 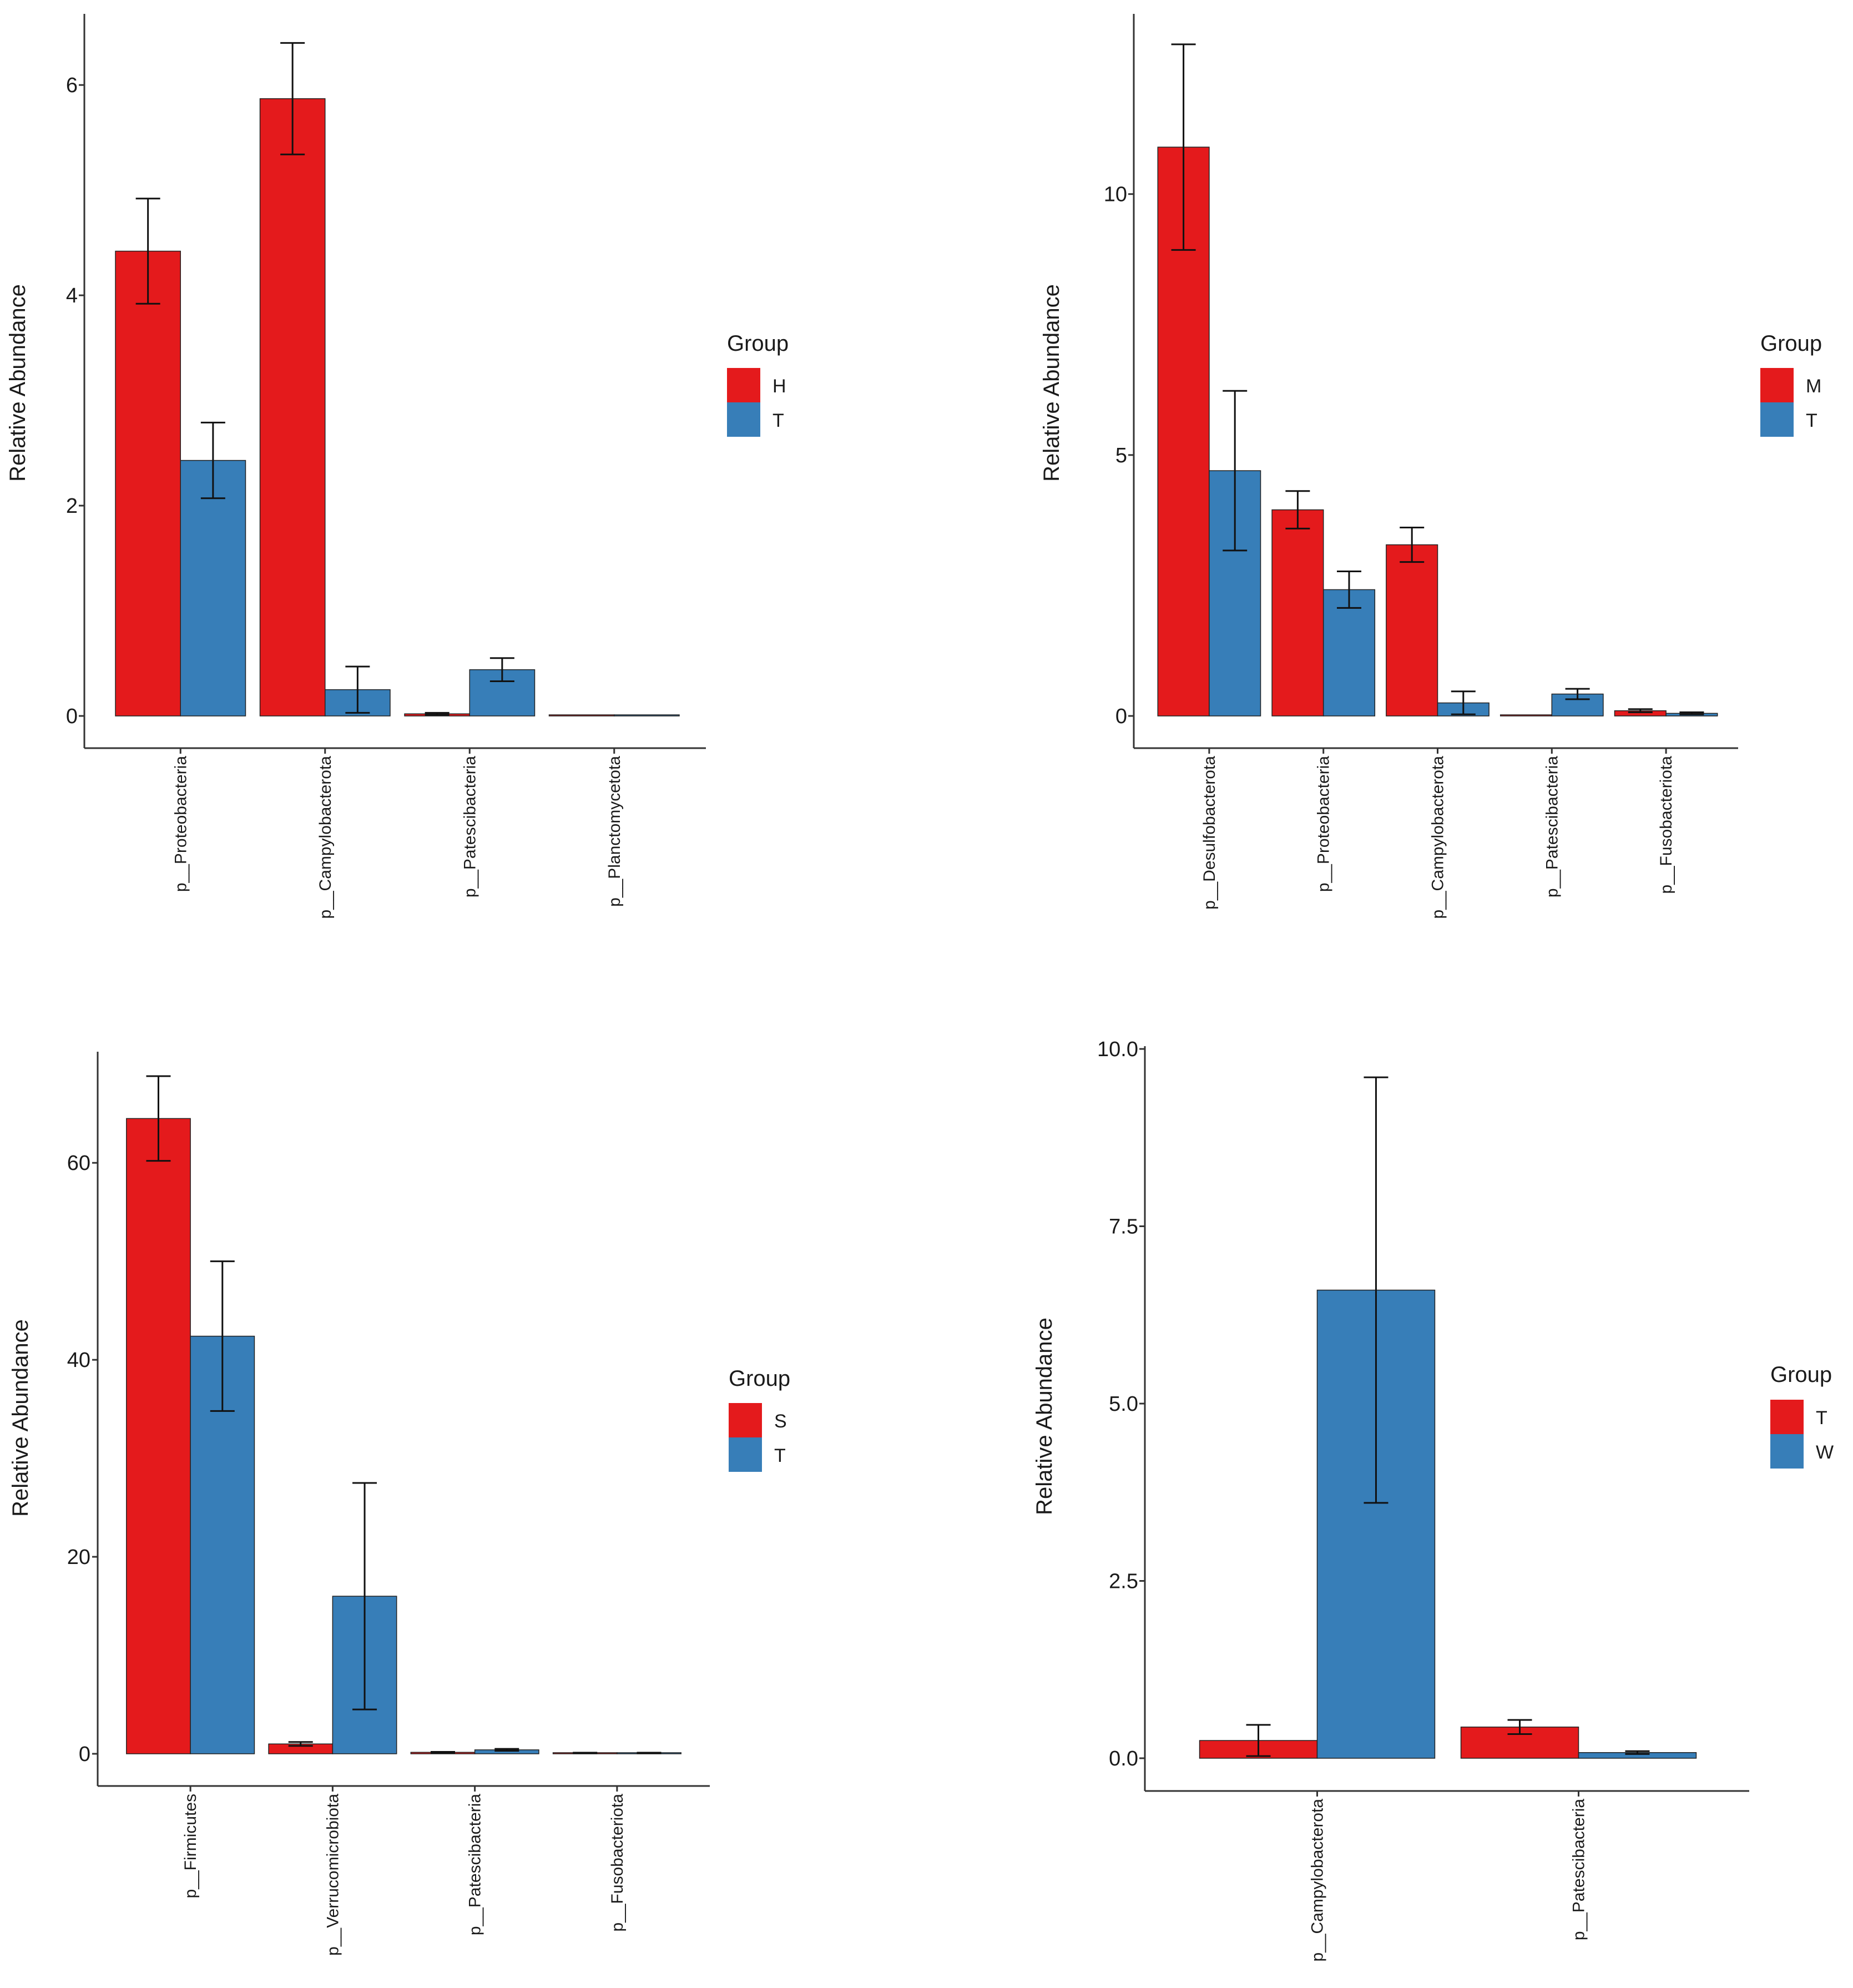 What do you see at coordinates (614, 831) in the screenshot?
I see `x-tick-label: p__Planctomycetota` at bounding box center [614, 831].